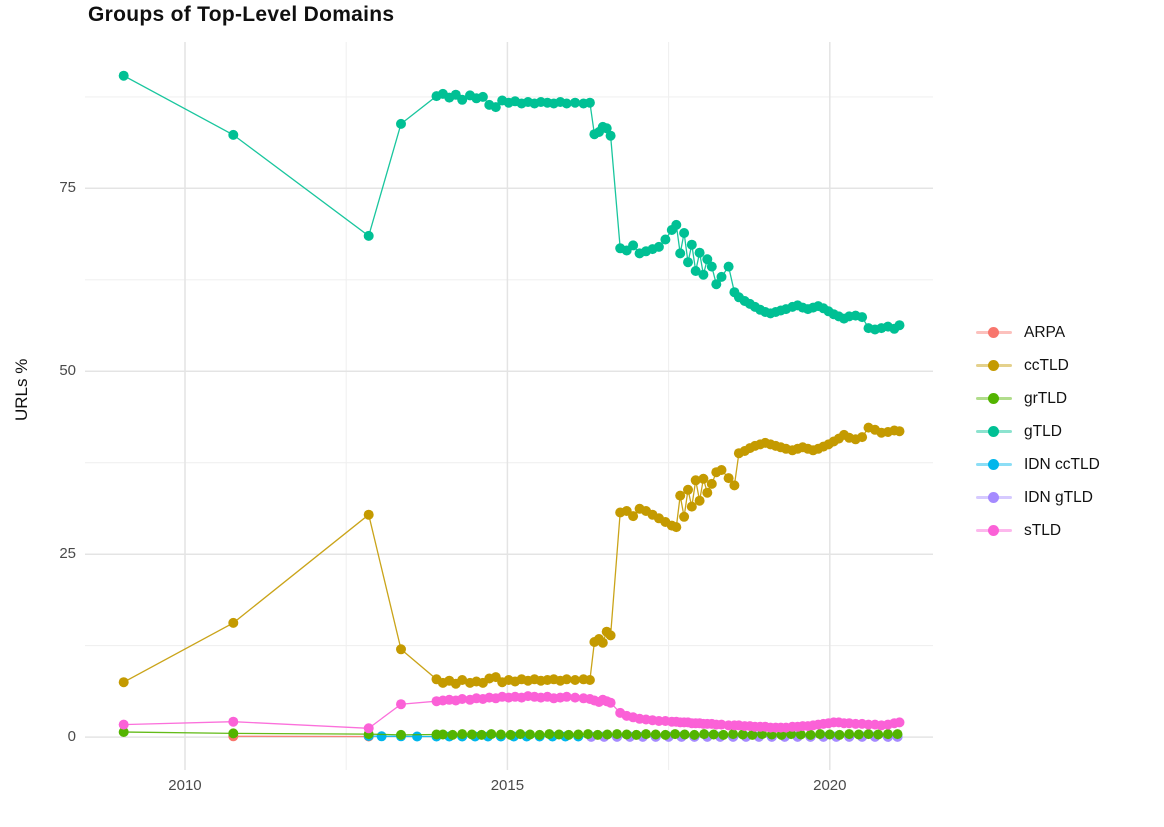 This screenshot has height=827, width=1164. I want to click on y-tick-label: 0, so click(71, 737).